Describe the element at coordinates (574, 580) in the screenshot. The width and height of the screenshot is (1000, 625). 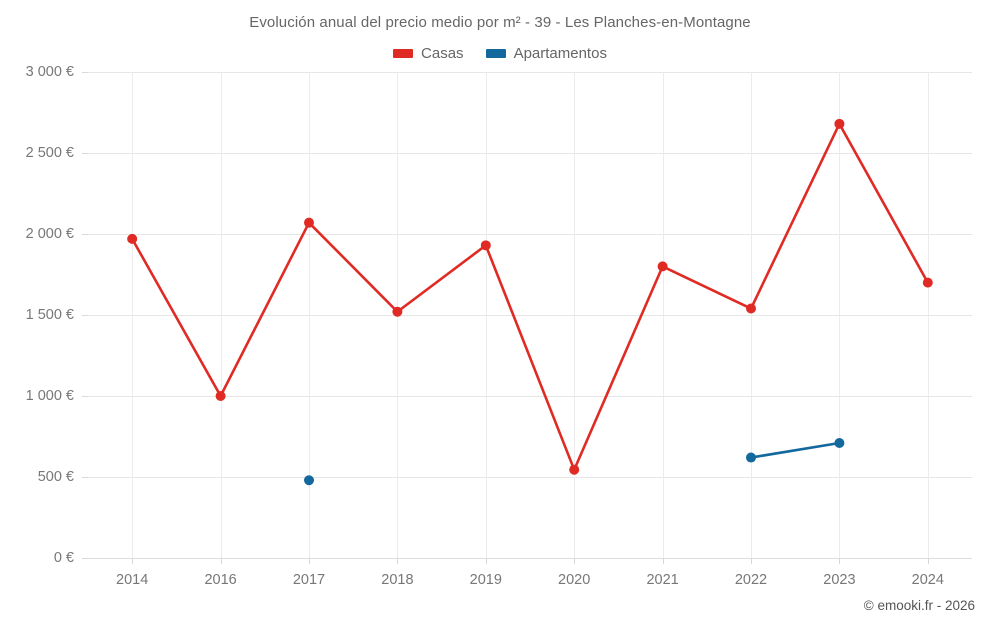
I see `x-tick-label: 2020` at that location.